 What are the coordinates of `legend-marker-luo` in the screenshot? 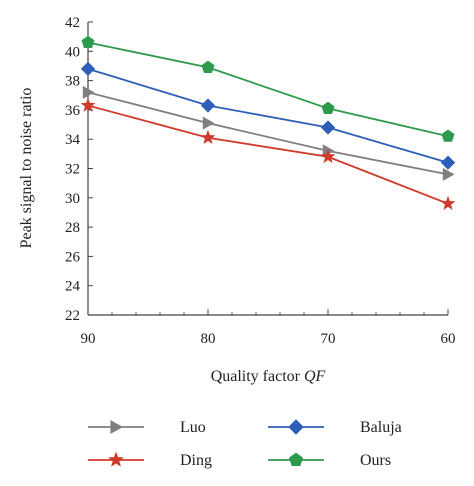 It's located at (116, 427).